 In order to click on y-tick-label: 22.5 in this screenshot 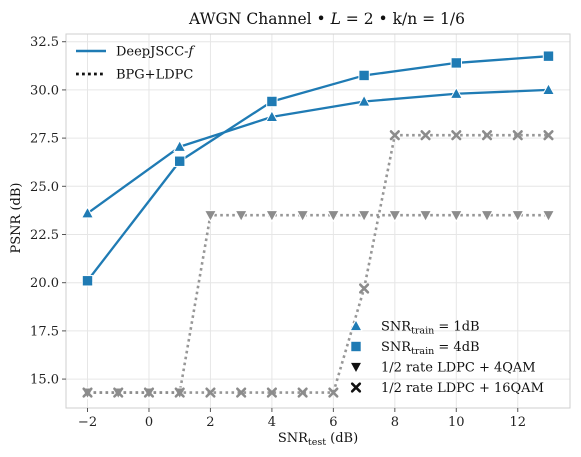, I will do `click(44, 235)`.